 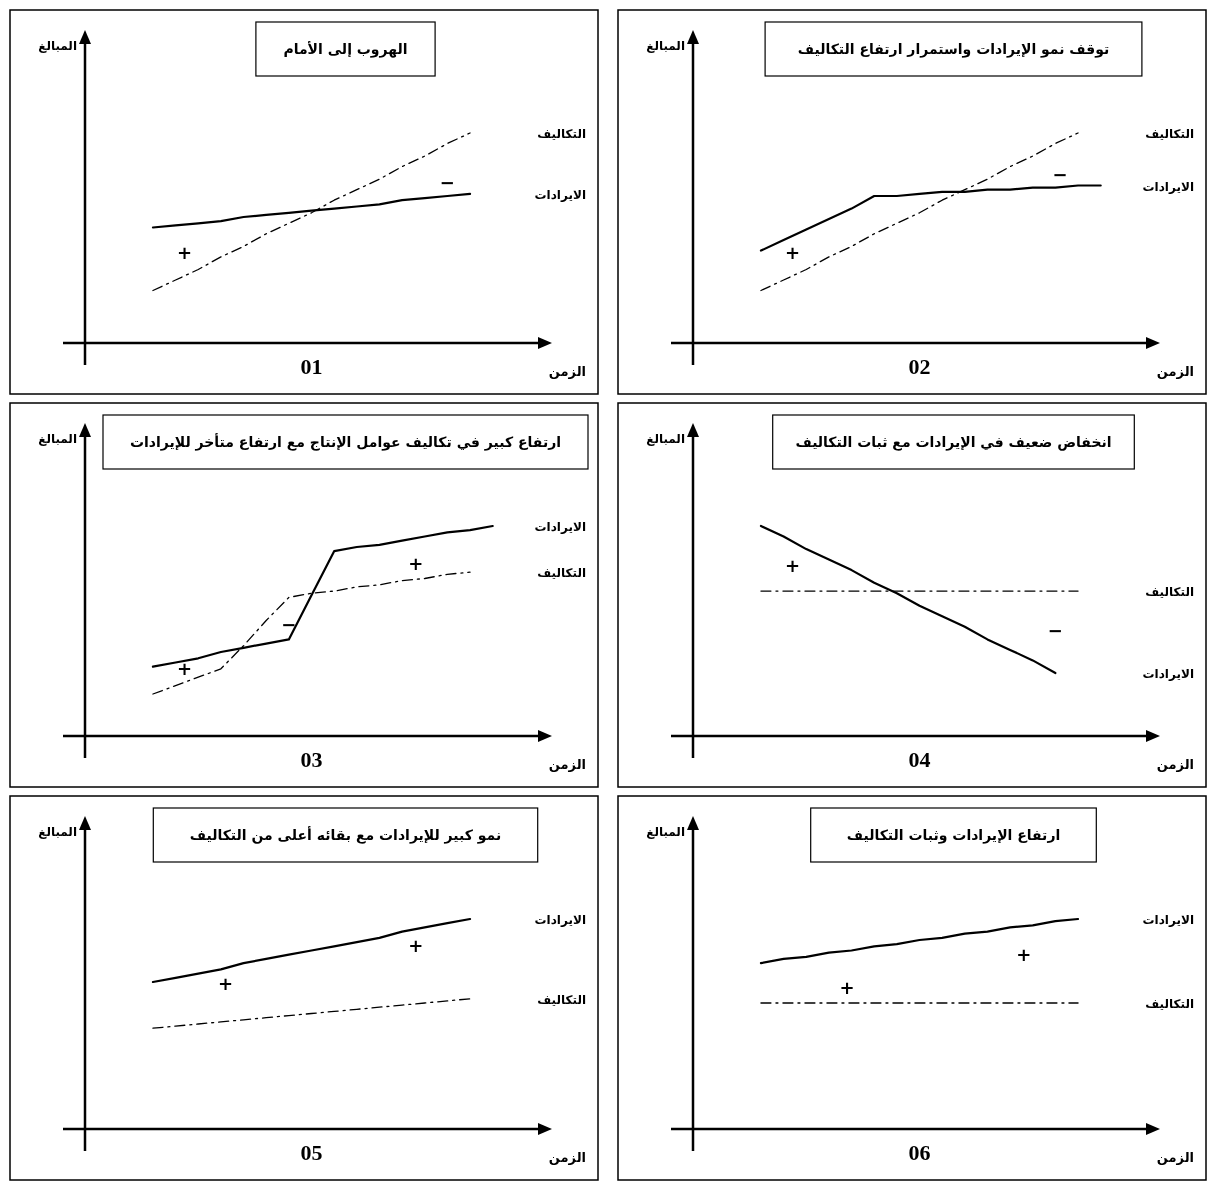 I want to click on text: 01, so click(x=311, y=366).